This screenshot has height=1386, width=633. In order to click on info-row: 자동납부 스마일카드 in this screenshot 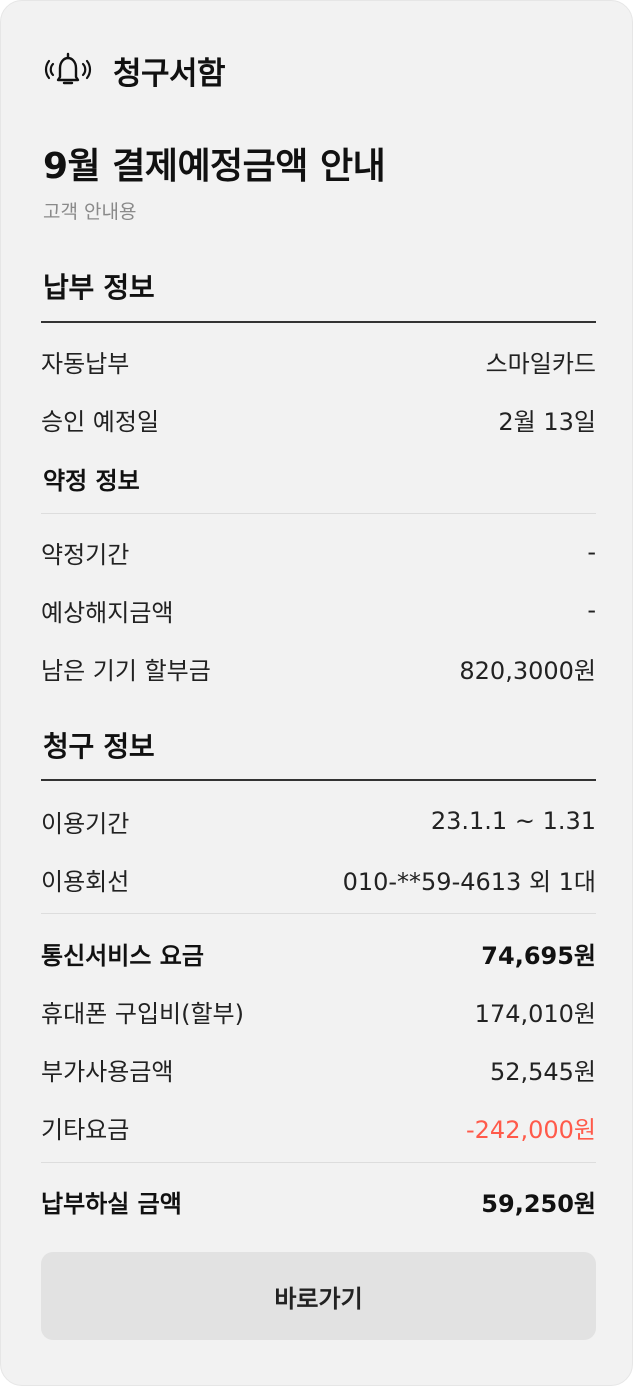, I will do `click(318, 361)`.